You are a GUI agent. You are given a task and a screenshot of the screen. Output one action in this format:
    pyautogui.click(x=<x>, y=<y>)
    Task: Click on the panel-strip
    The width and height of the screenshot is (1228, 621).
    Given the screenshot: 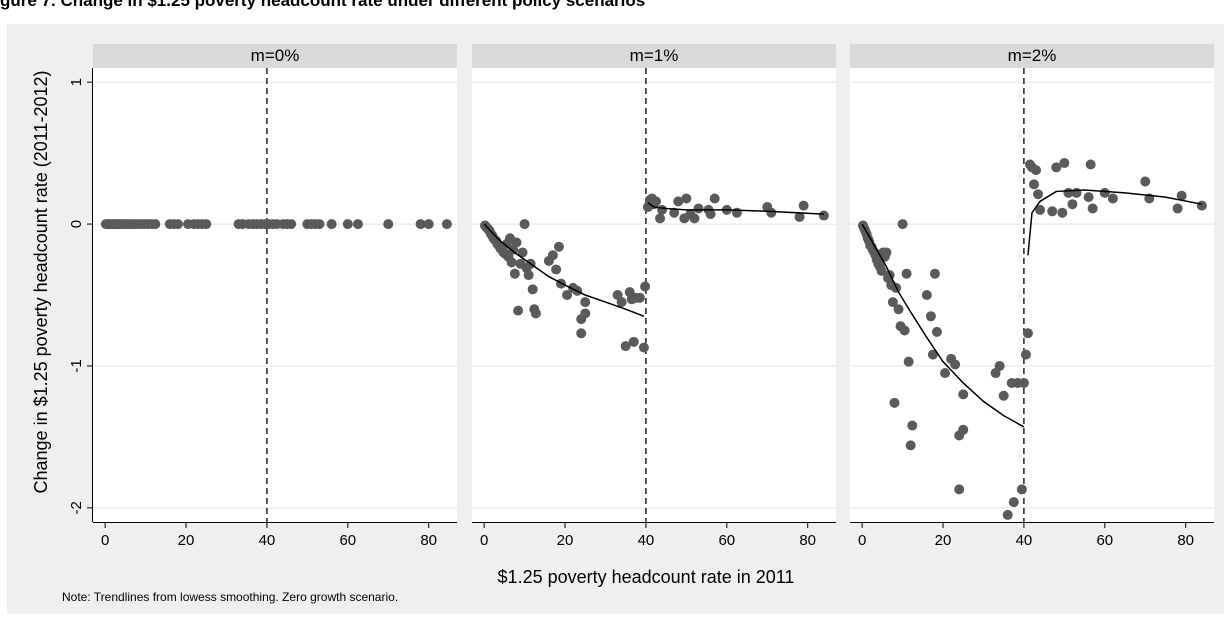 What is the action you would take?
    pyautogui.click(x=654, y=56)
    